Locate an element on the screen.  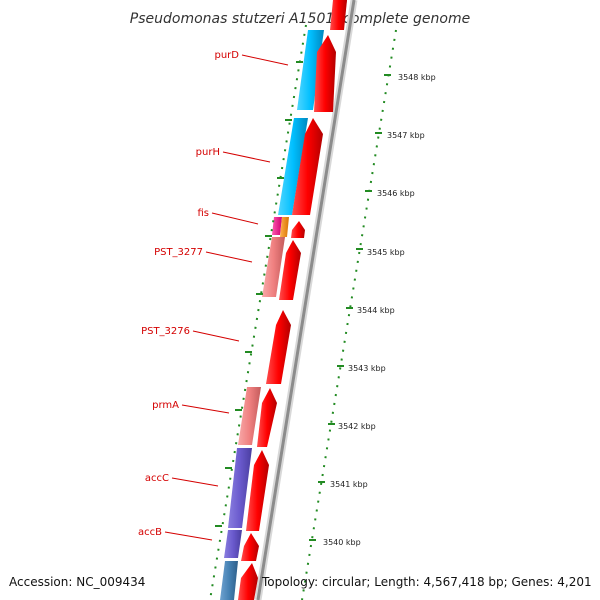
gene-accB is located at coordinates (233, 544).